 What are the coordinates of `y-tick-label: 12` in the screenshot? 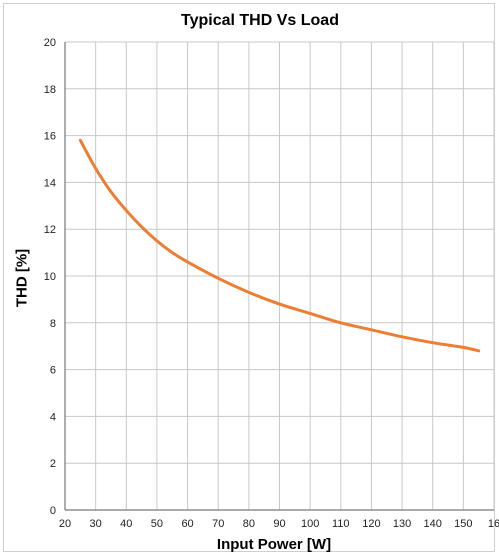 It's located at (50, 230).